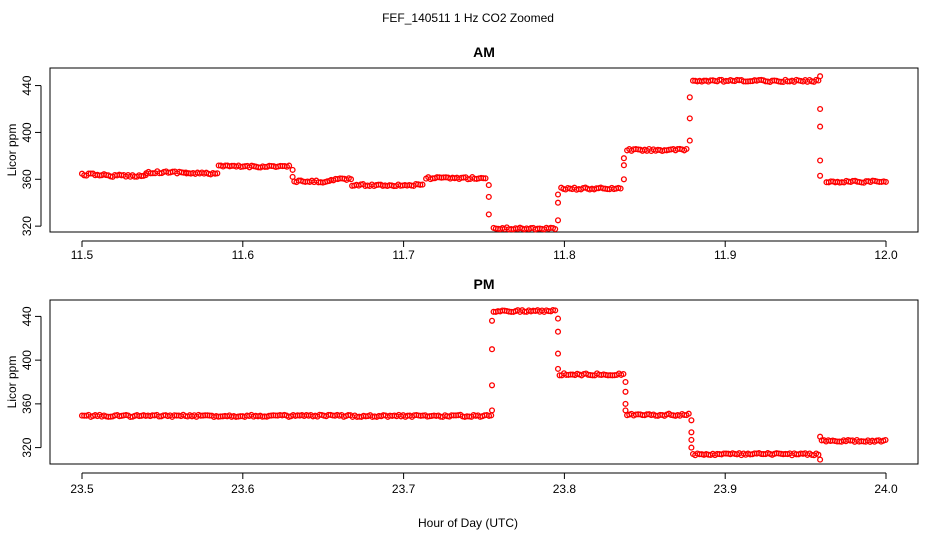 This screenshot has height=540, width=936. Describe the element at coordinates (565, 489) in the screenshot. I see `x-tick-label: 23.8` at that location.